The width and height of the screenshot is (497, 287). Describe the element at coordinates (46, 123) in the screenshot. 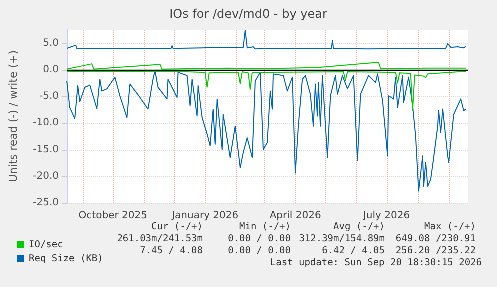

I see `y-tick-label: -10.0` at that location.